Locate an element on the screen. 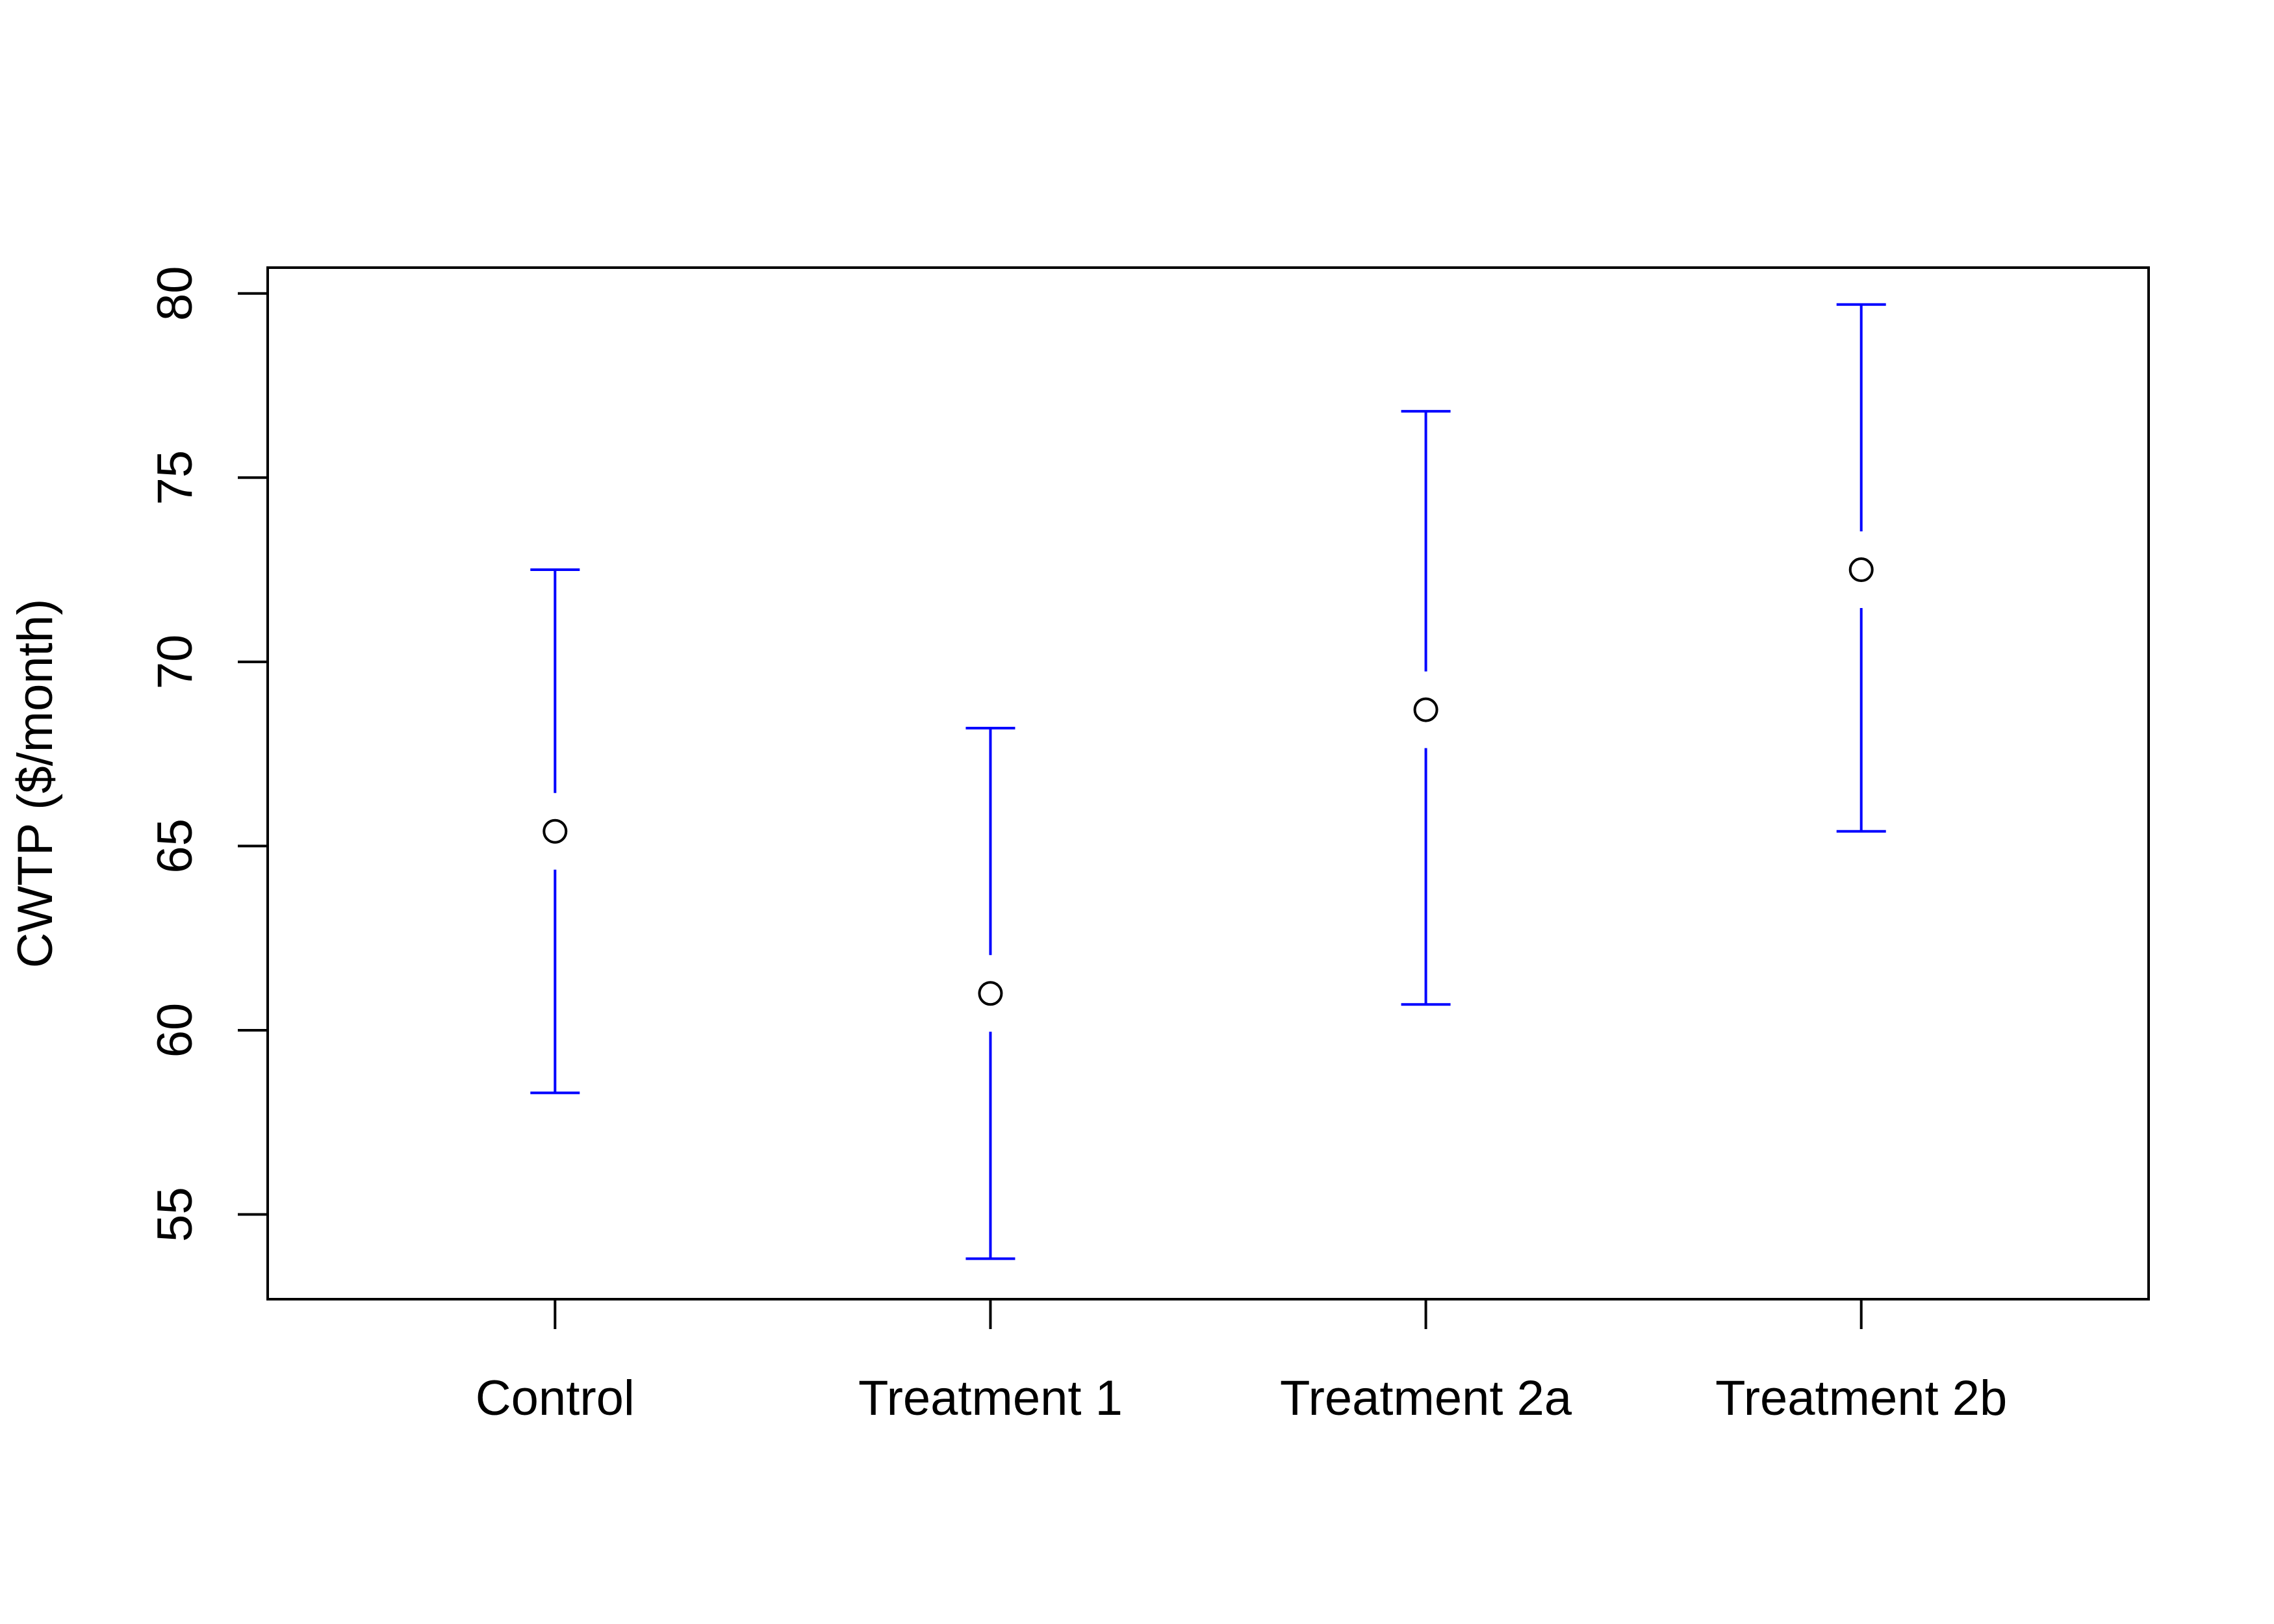 The image size is (2274, 1624). y-tick-label: 70 is located at coordinates (175, 662).